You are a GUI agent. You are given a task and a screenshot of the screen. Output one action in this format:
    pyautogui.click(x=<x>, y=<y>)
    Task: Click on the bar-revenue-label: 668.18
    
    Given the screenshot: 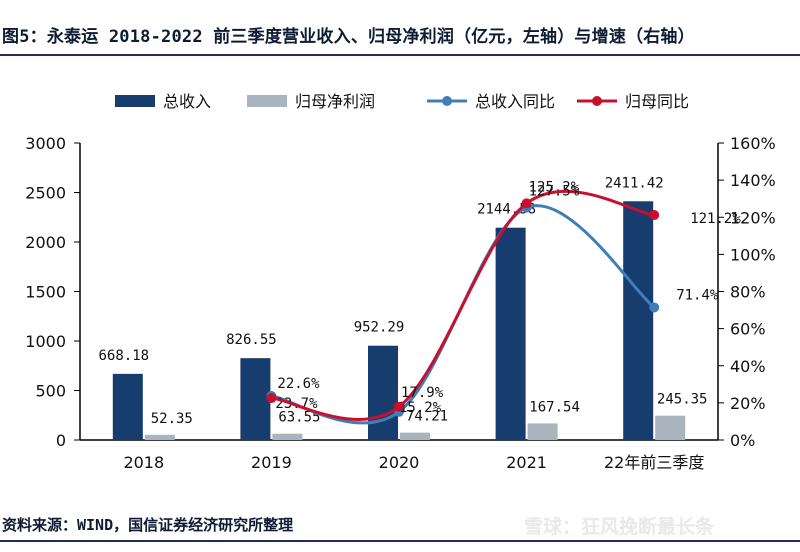 What is the action you would take?
    pyautogui.click(x=124, y=356)
    